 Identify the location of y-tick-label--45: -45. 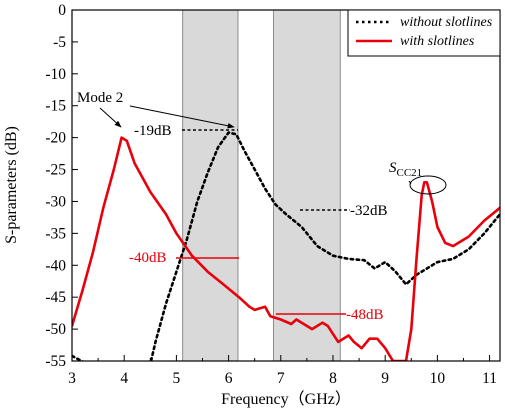
(55, 297).